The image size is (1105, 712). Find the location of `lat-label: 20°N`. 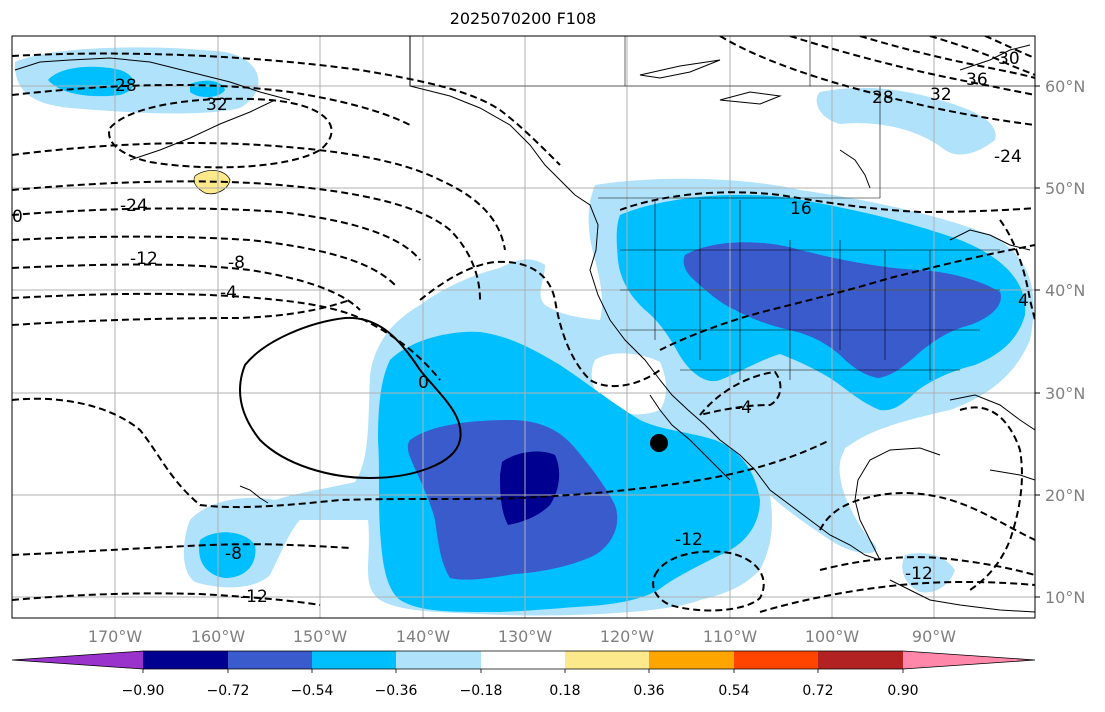

lat-label: 20°N is located at coordinates (1065, 495).